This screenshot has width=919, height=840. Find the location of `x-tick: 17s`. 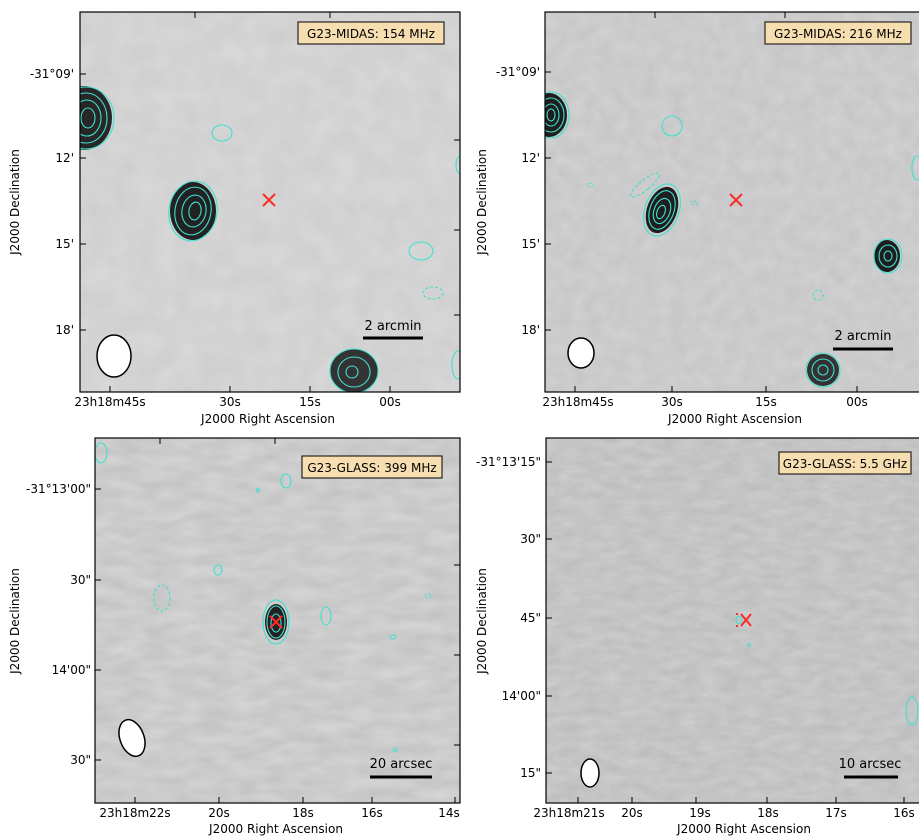

x-tick: 17s is located at coordinates (836, 813).